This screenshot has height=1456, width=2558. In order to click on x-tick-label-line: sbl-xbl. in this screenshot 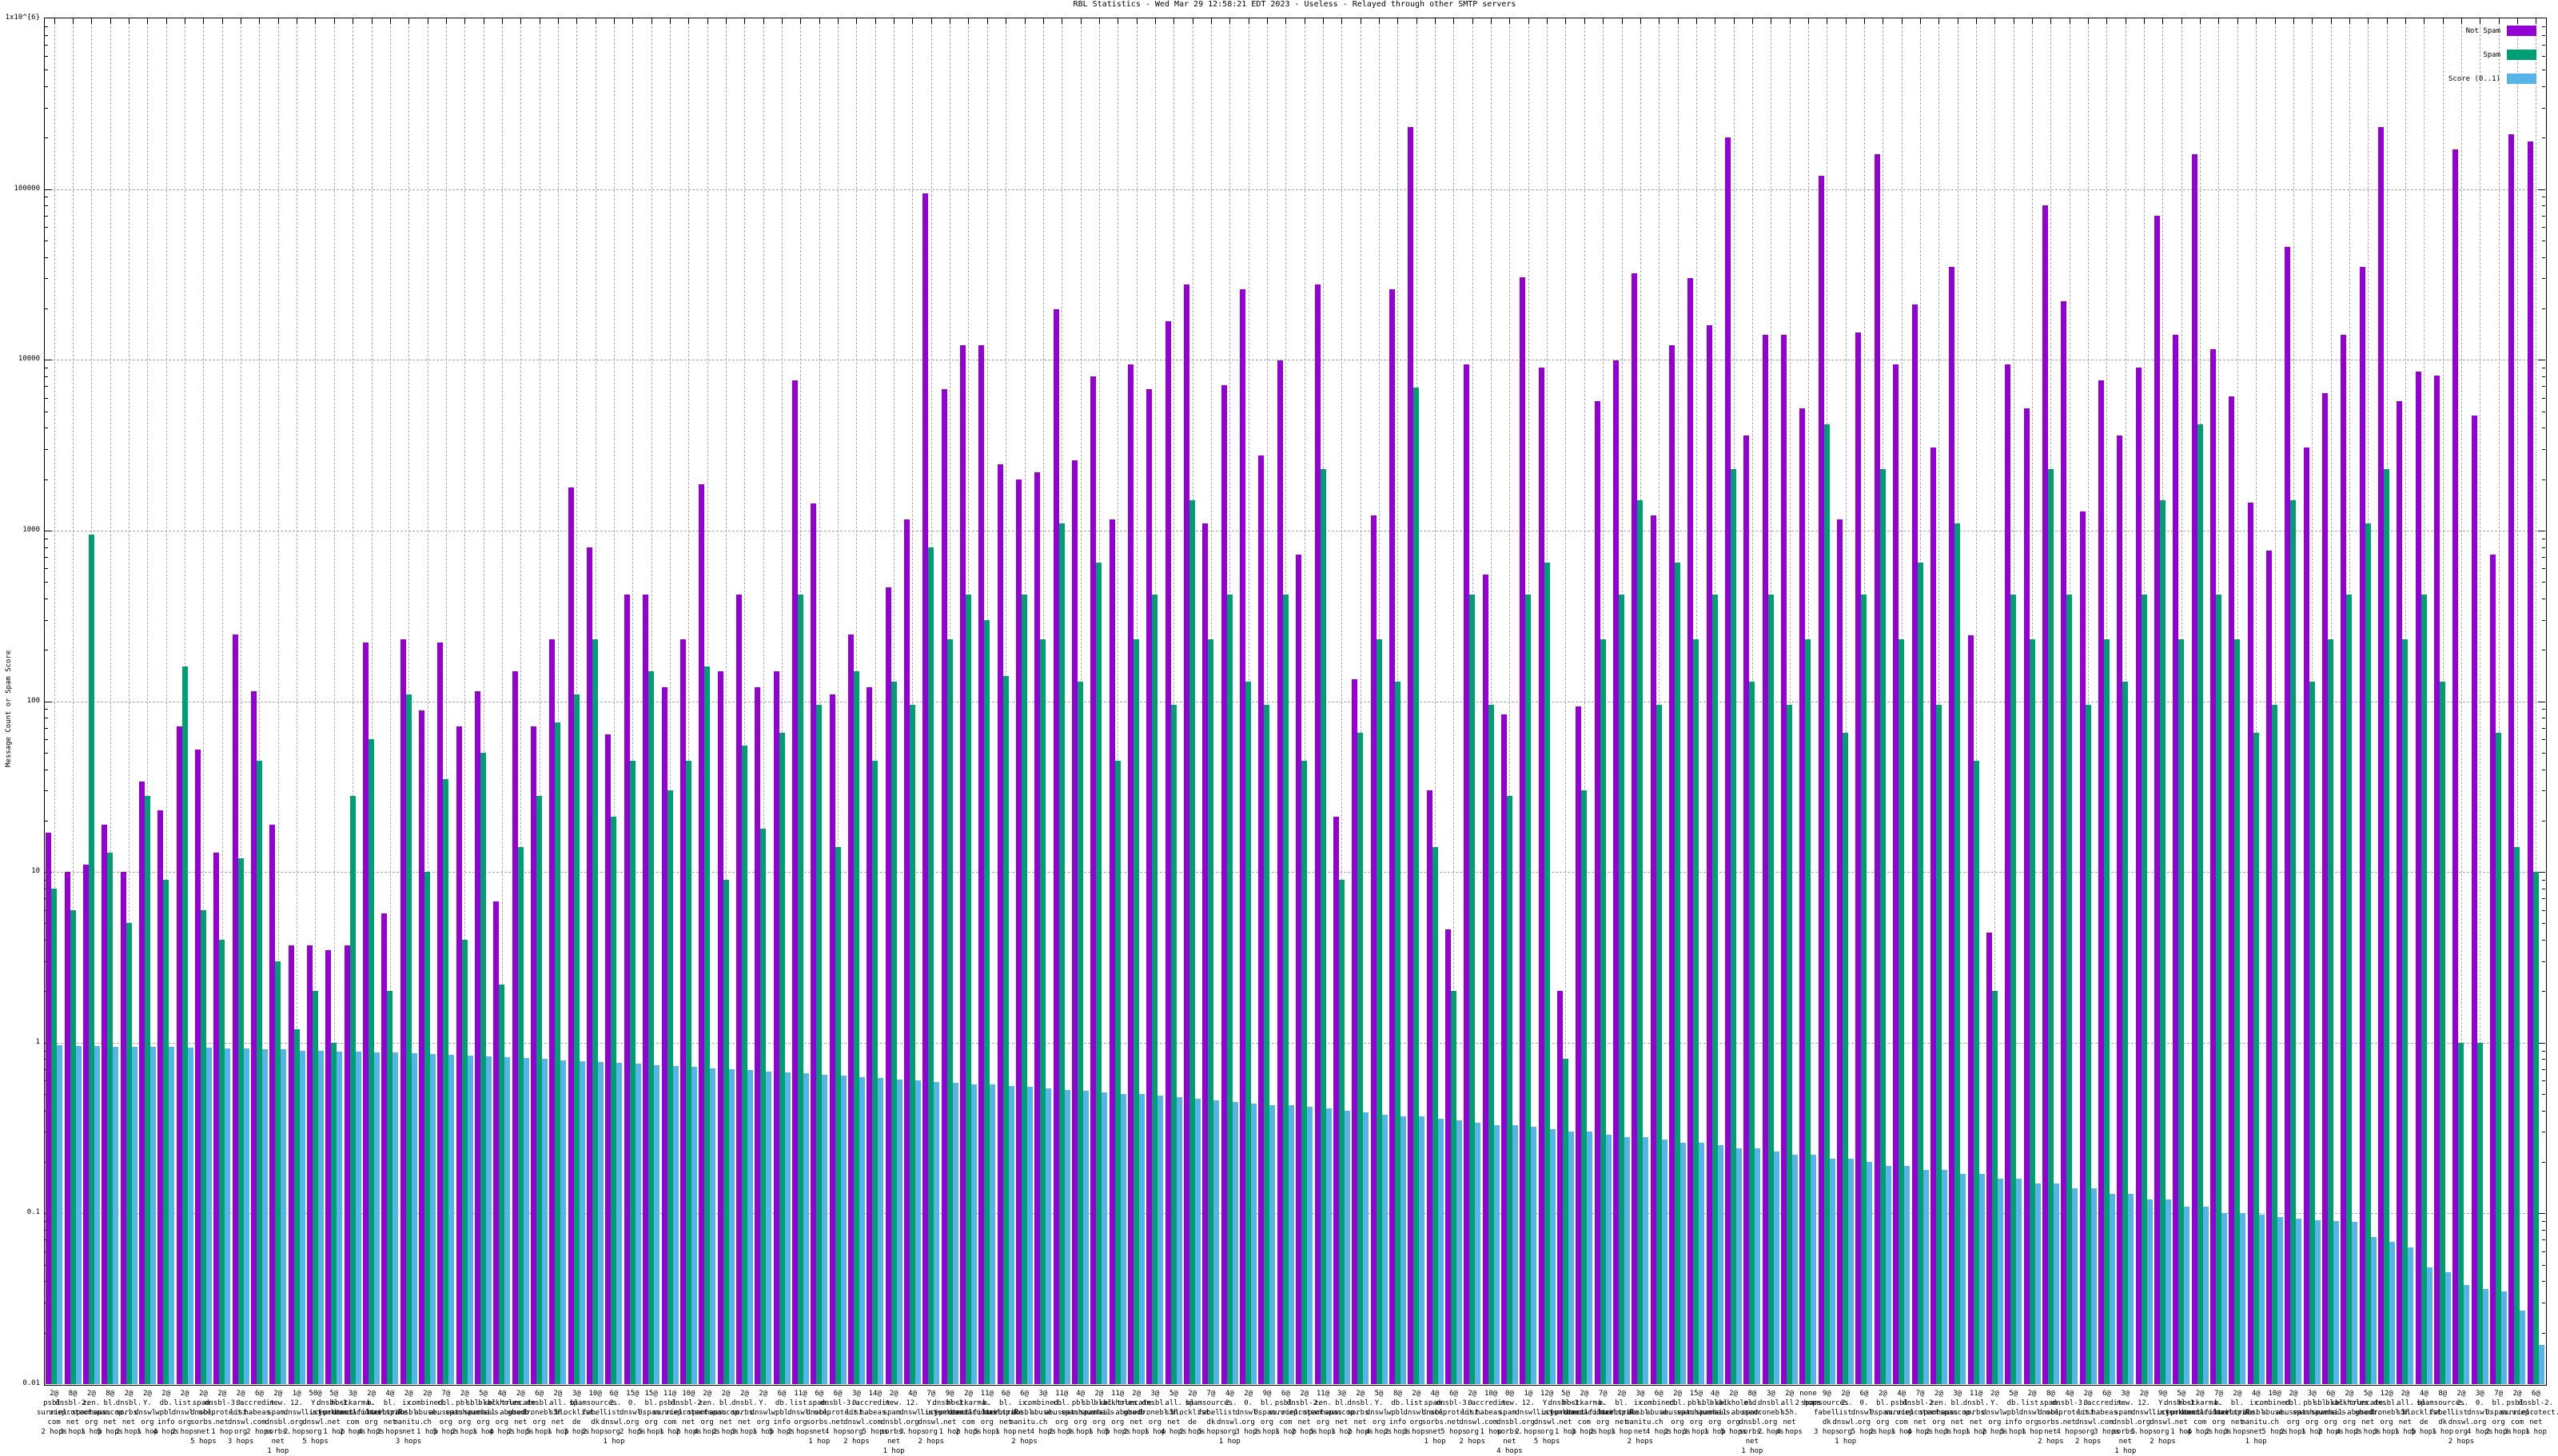, I will do `click(483, 1403)`.